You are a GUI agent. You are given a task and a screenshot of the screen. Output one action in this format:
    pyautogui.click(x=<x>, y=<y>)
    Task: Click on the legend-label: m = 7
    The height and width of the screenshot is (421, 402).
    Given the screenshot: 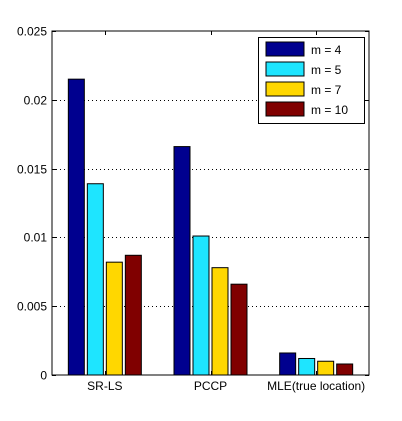 What is the action you would take?
    pyautogui.click(x=326, y=90)
    